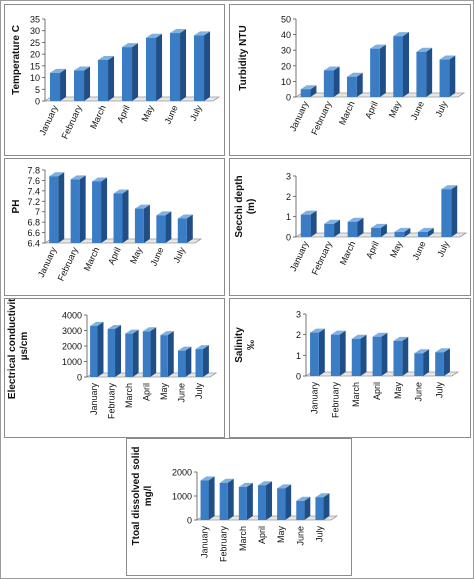 The image size is (474, 579). Describe the element at coordinates (35, 55) in the screenshot. I see `y-tick-label: 20` at that location.